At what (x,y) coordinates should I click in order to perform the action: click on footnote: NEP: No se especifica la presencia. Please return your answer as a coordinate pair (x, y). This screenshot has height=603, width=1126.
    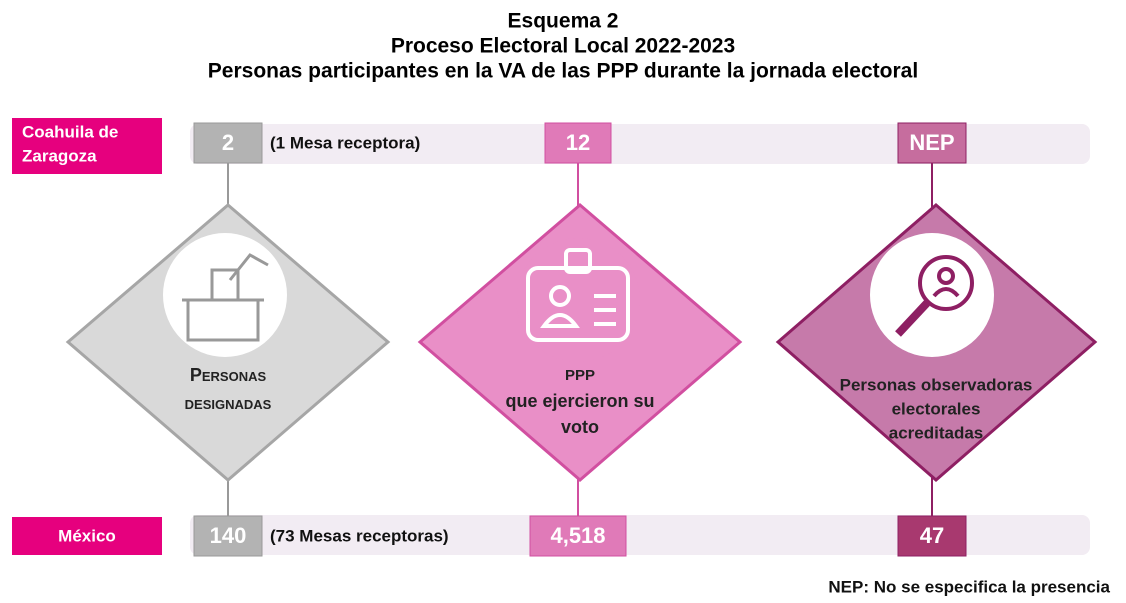
    Looking at the image, I should click on (969, 586).